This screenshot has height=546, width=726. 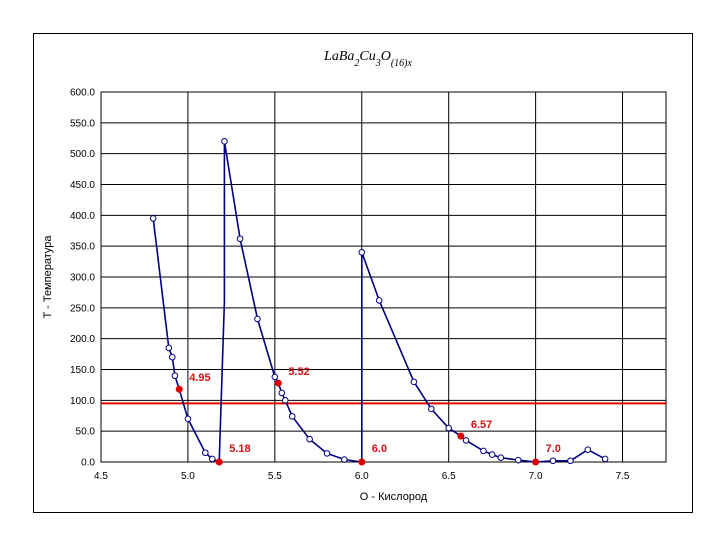 What do you see at coordinates (378, 63) in the screenshot?
I see `title-subscript: 3` at bounding box center [378, 63].